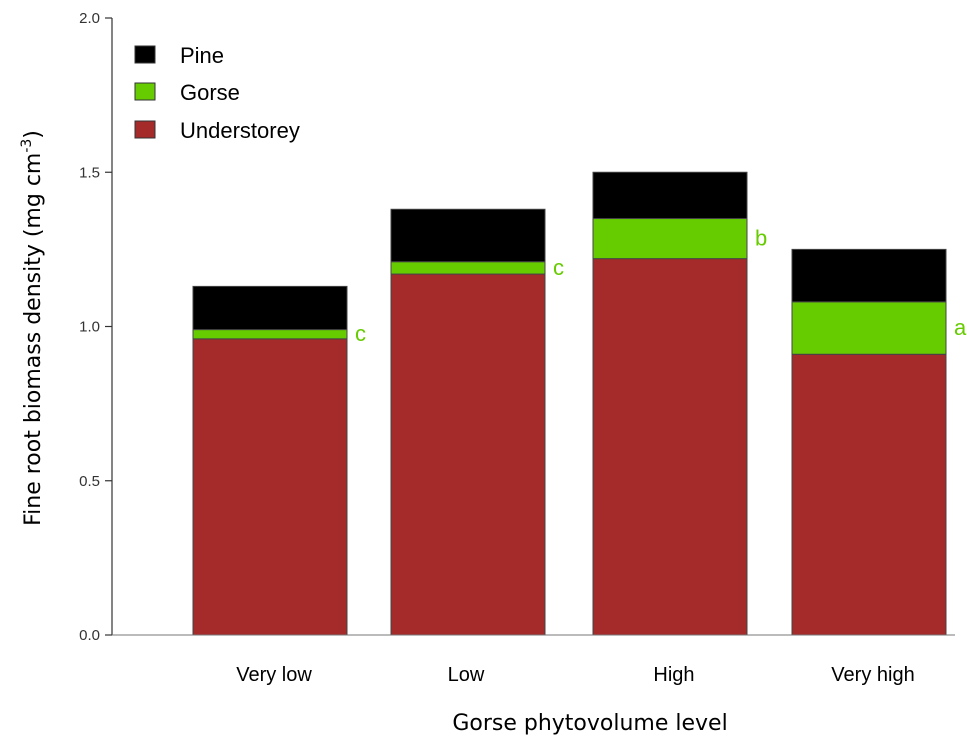  What do you see at coordinates (960, 327) in the screenshot?
I see `significance-letter: a` at bounding box center [960, 327].